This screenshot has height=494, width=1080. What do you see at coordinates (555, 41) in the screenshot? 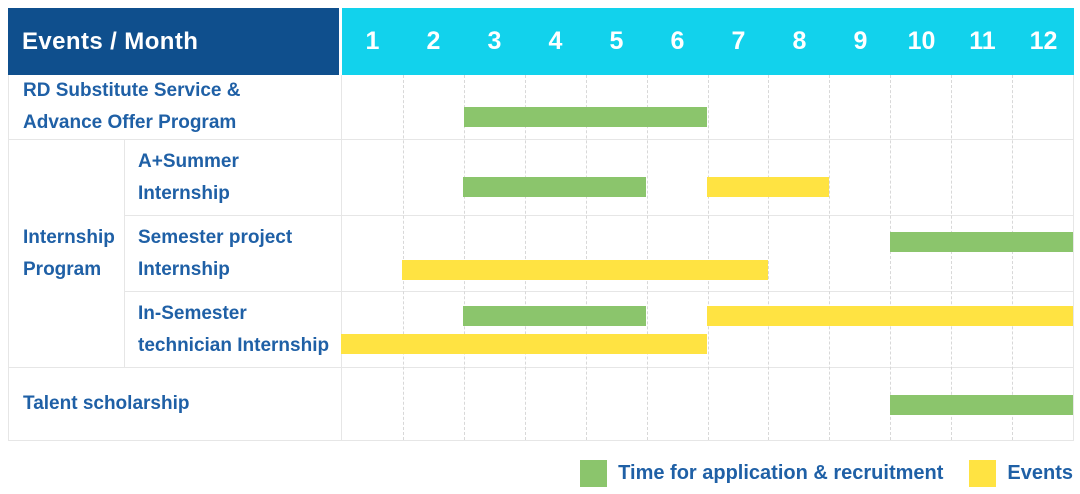
I see `month-header-cell: 4` at bounding box center [555, 41].